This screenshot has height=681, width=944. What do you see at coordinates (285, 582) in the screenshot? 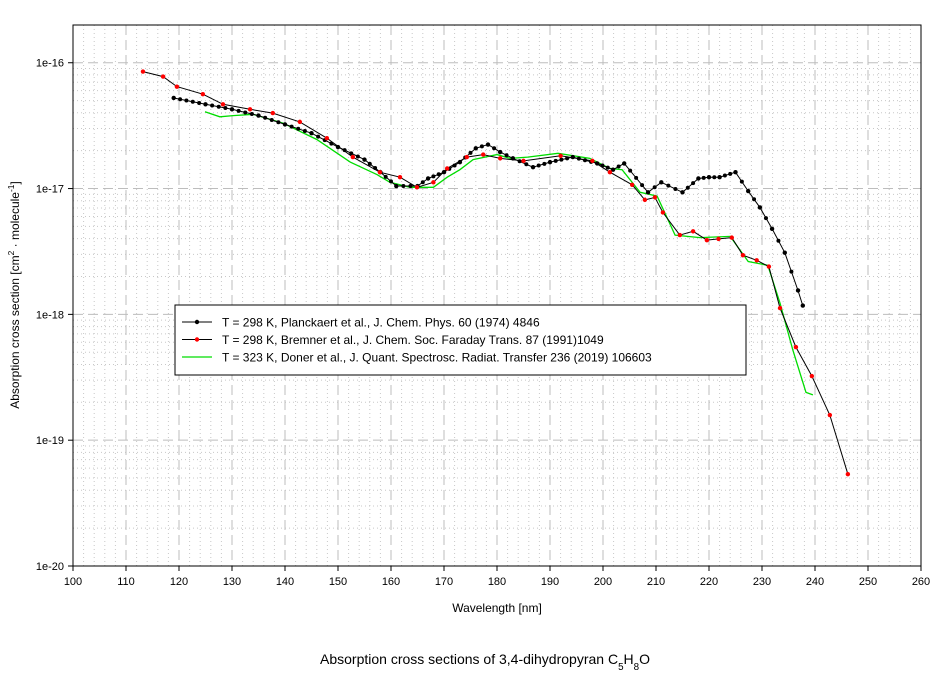
I see `x-tick-label: 140` at bounding box center [285, 582].